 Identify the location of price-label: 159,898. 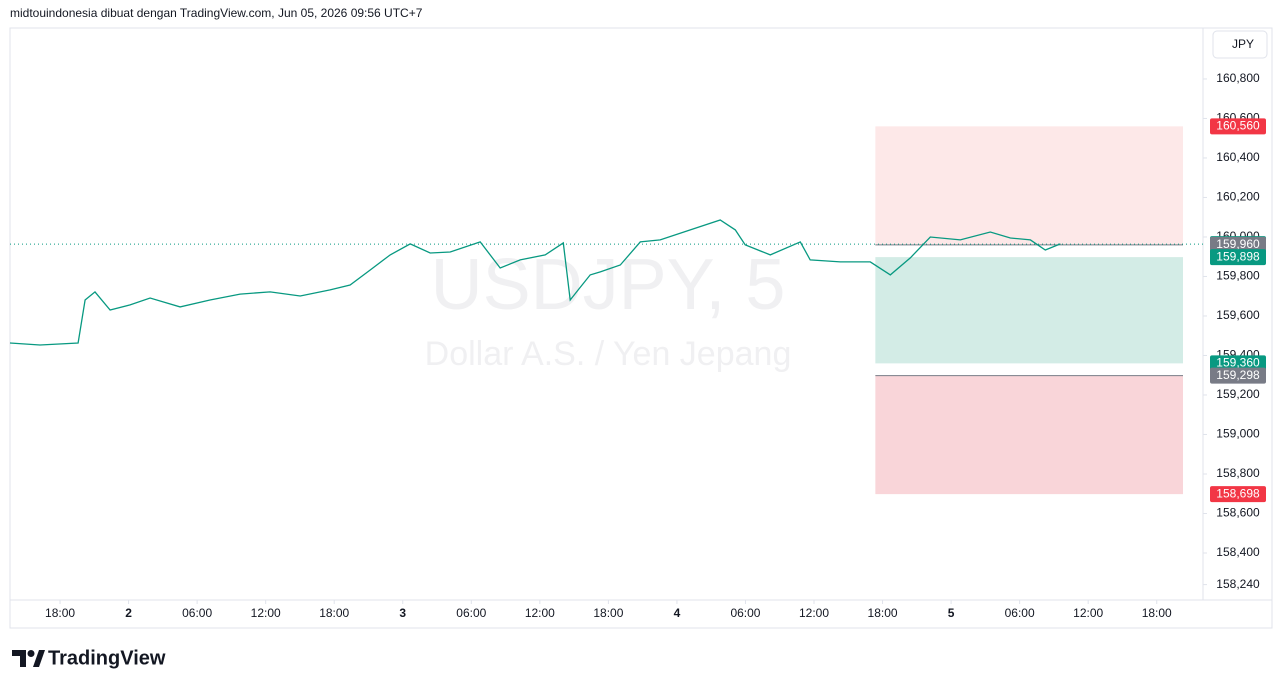
(1238, 256).